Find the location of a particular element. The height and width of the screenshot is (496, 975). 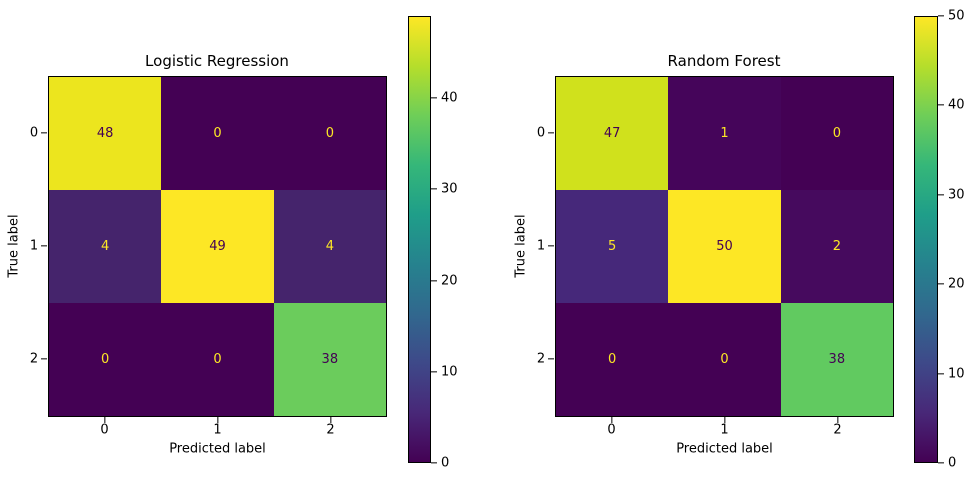

colorbar-tick-label: 50 is located at coordinates (956, 16).